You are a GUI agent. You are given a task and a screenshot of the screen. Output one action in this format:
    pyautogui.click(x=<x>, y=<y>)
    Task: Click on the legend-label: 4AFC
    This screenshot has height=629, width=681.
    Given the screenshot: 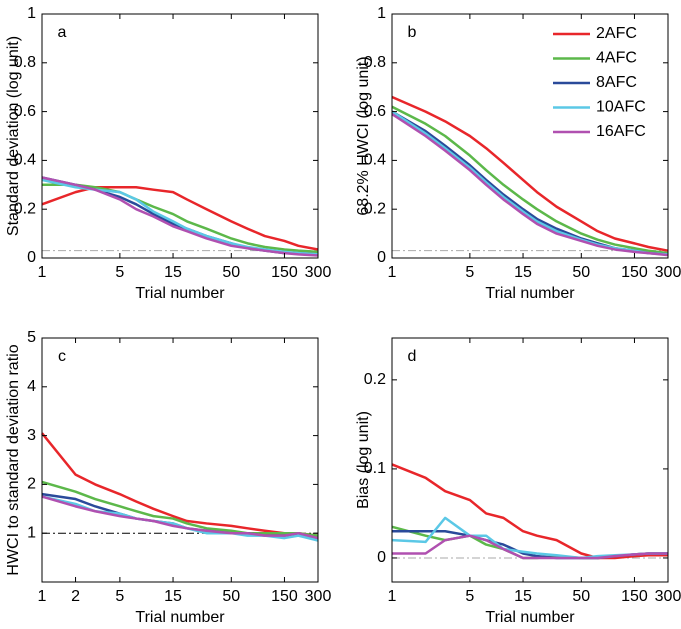 What is the action you would take?
    pyautogui.click(x=616, y=58)
    